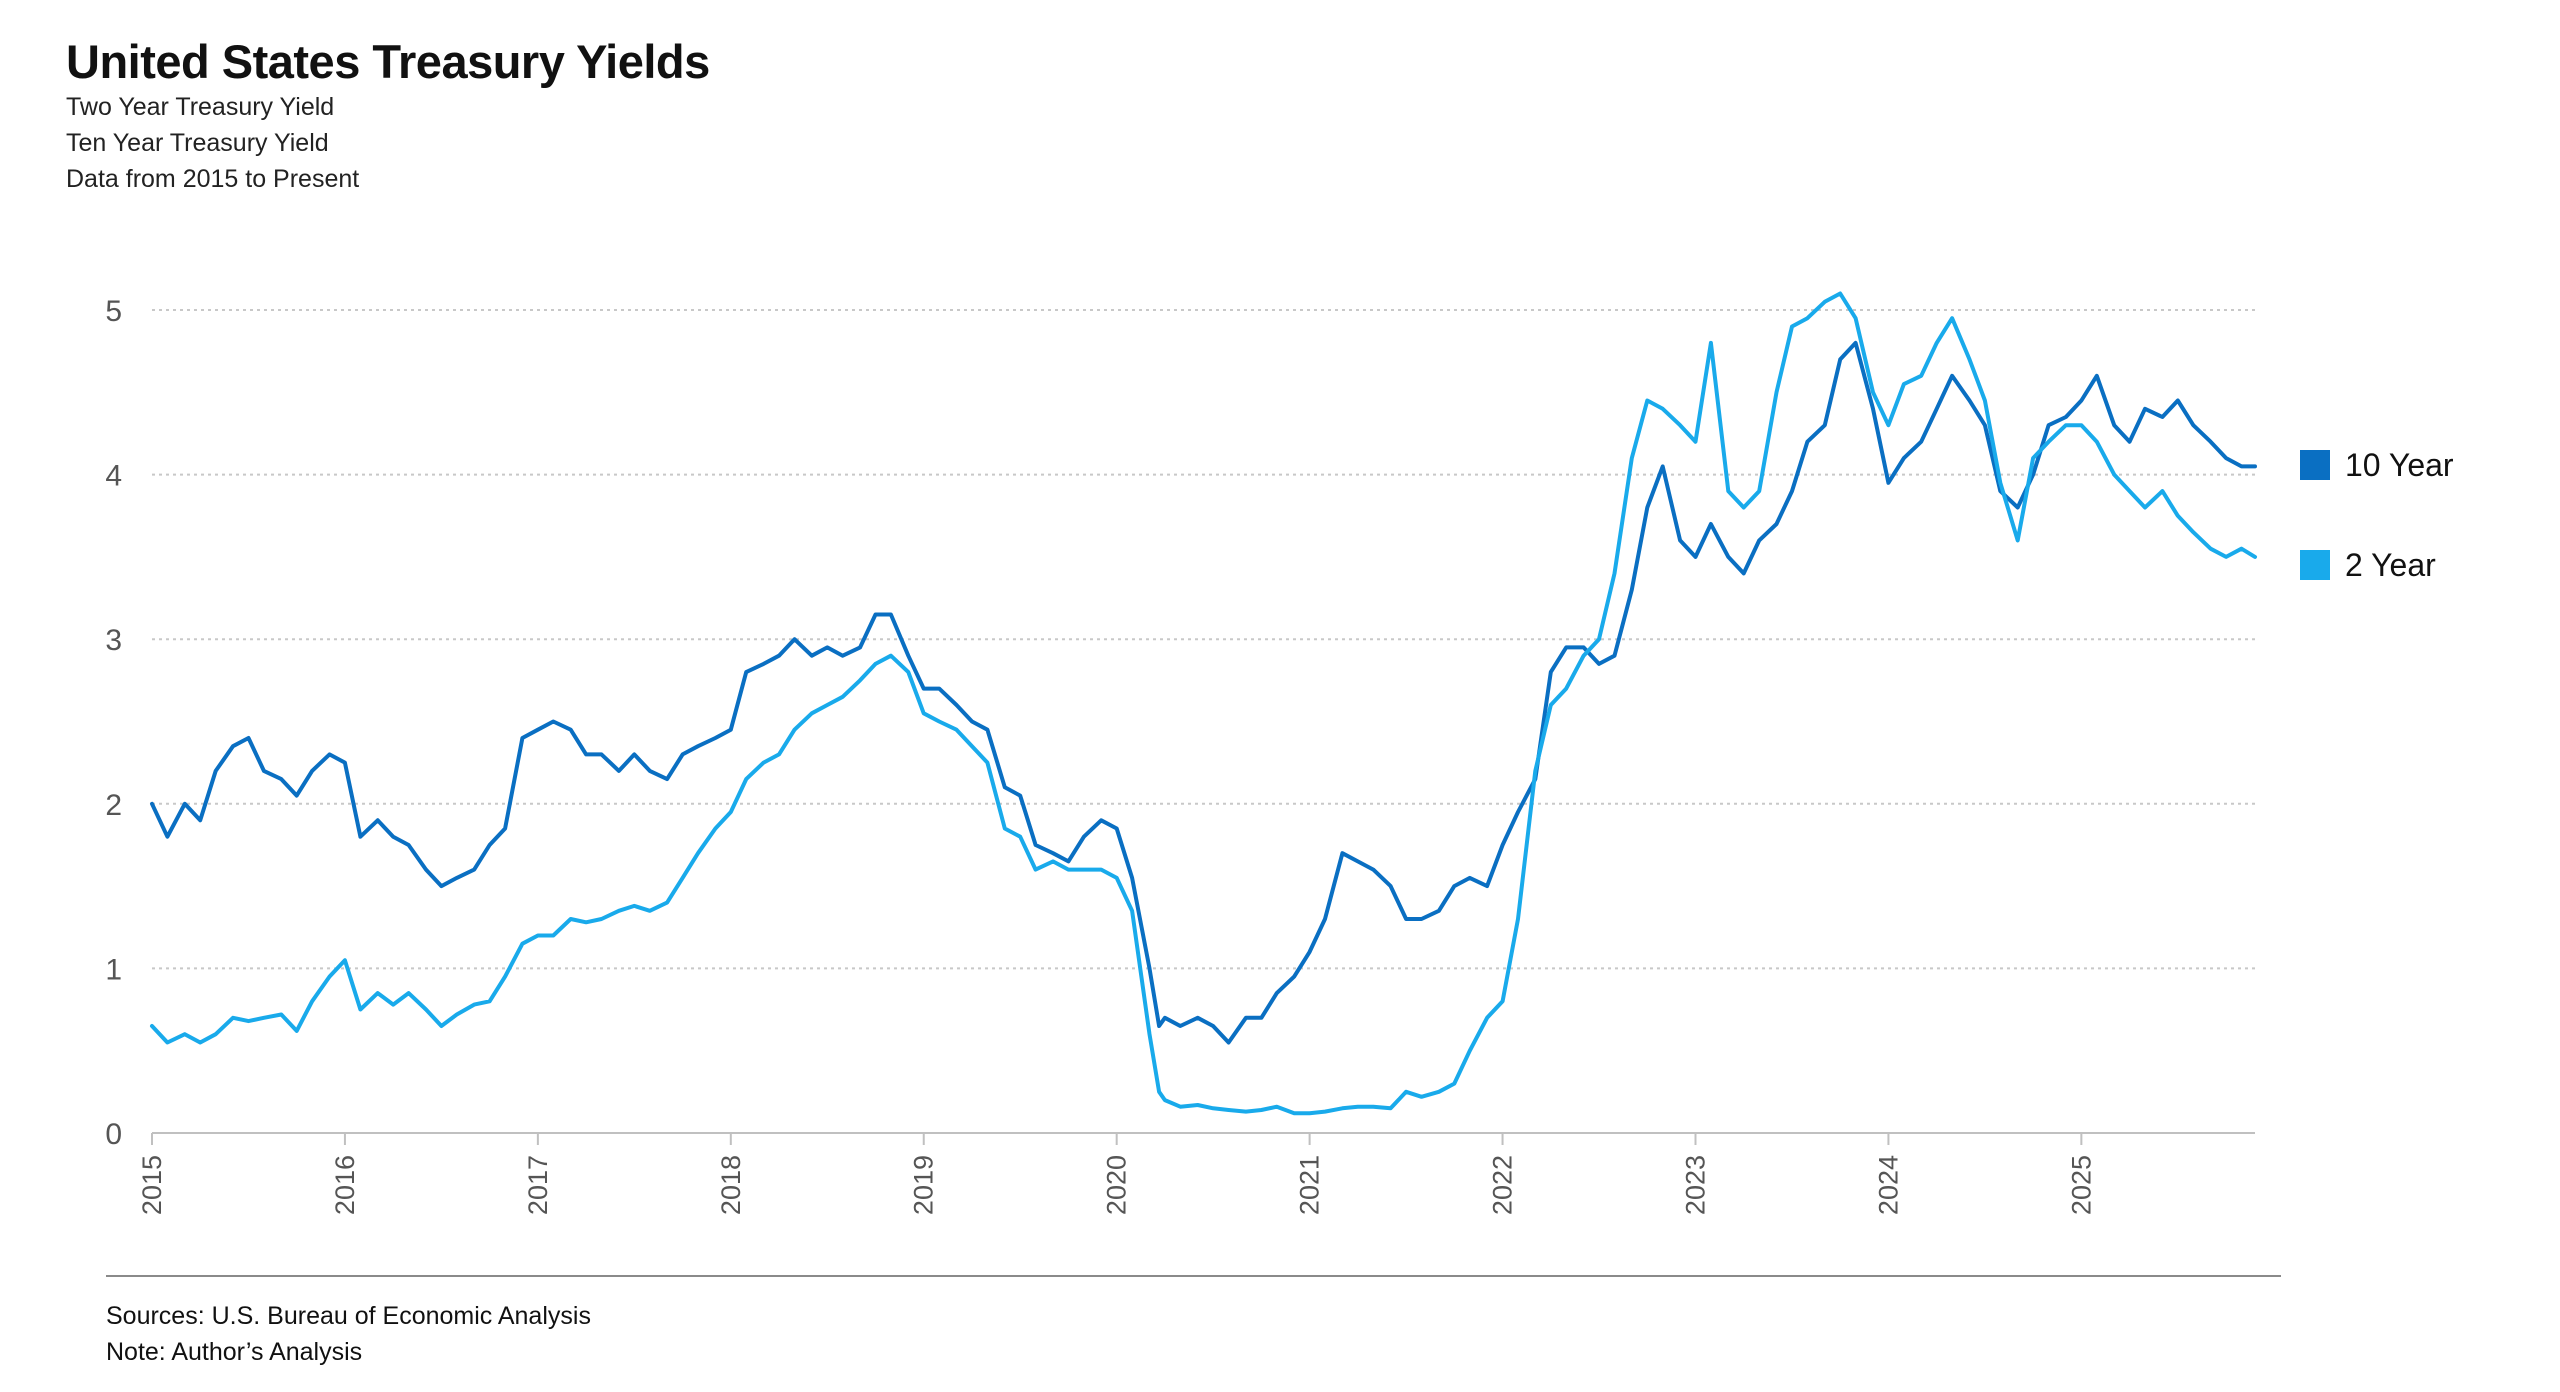  I want to click on y-tick-label-5: 5, so click(113, 311).